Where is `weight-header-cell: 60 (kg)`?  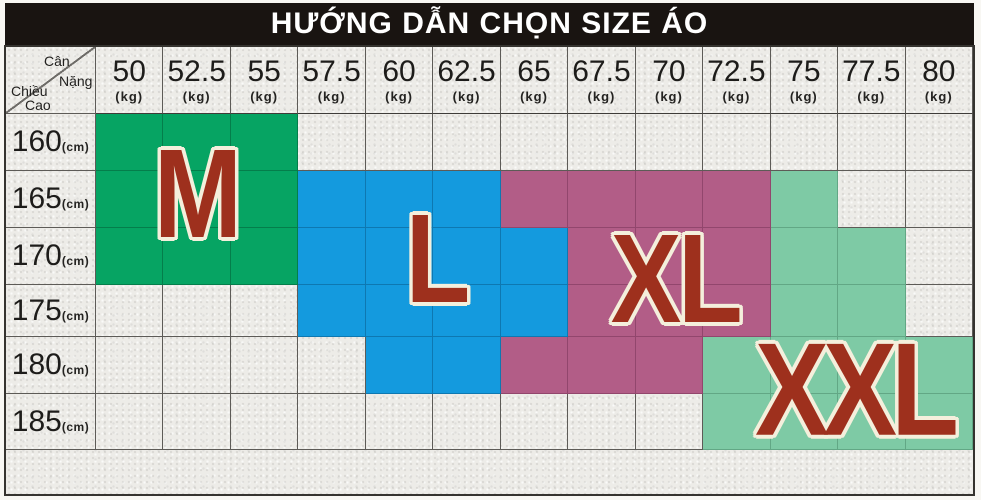 weight-header-cell: 60 (kg) is located at coordinates (399, 80).